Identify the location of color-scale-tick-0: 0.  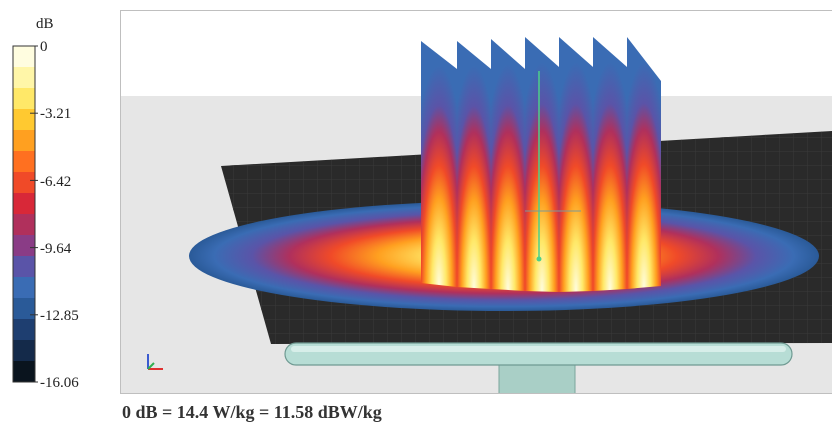
(44, 47).